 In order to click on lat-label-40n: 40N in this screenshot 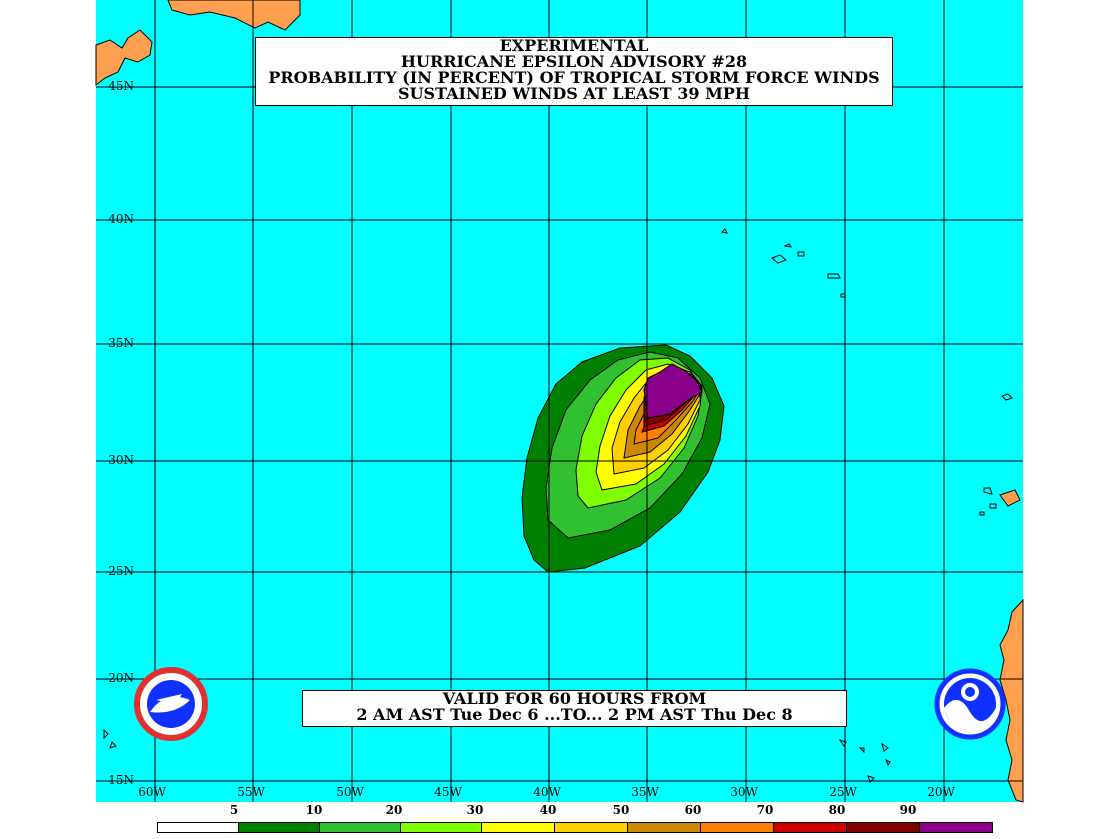, I will do `click(121, 219)`.